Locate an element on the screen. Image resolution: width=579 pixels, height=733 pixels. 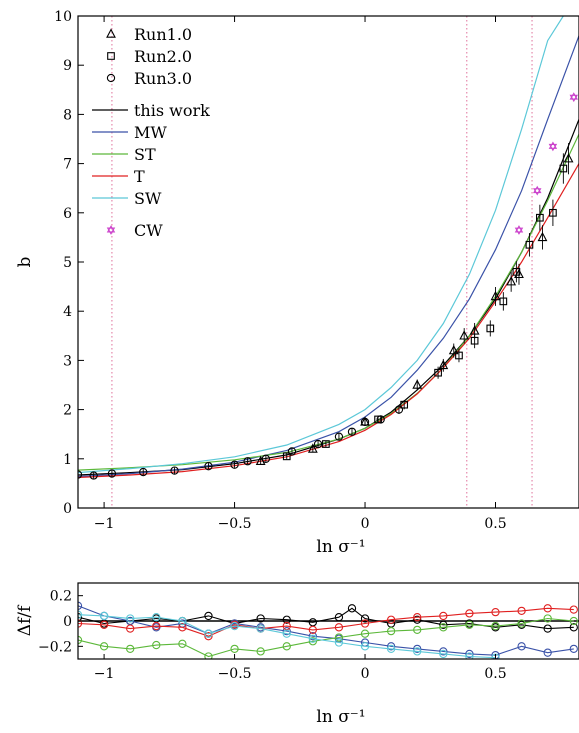
y-tick-label: 1 is located at coordinates (67, 460).